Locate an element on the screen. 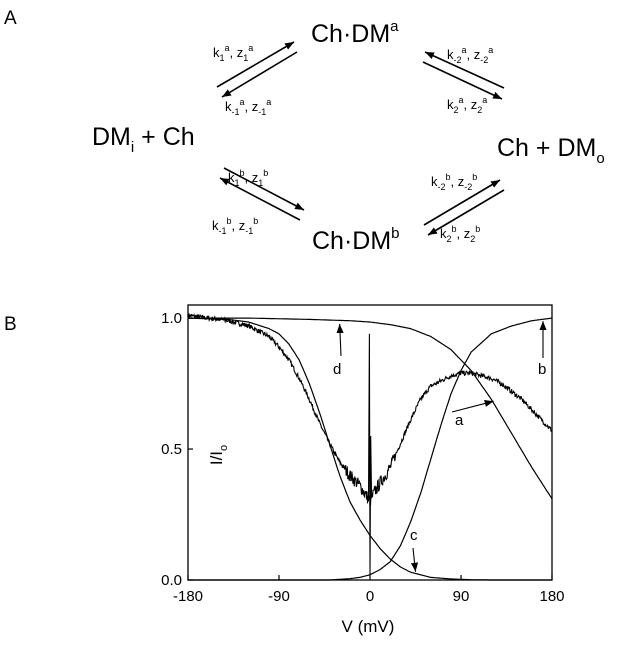 Image resolution: width=638 pixels, height=645 pixels. rate-label-3: k2a, z2a is located at coordinates (467, 105).